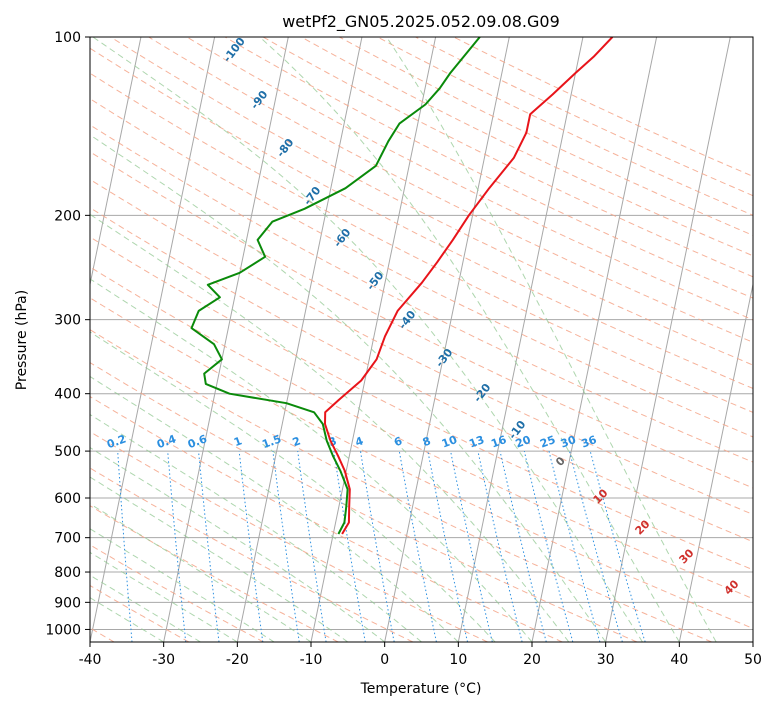 The width and height of the screenshot is (775, 708). I want to click on x-axis-label: Temperature (°C), so click(421, 689).